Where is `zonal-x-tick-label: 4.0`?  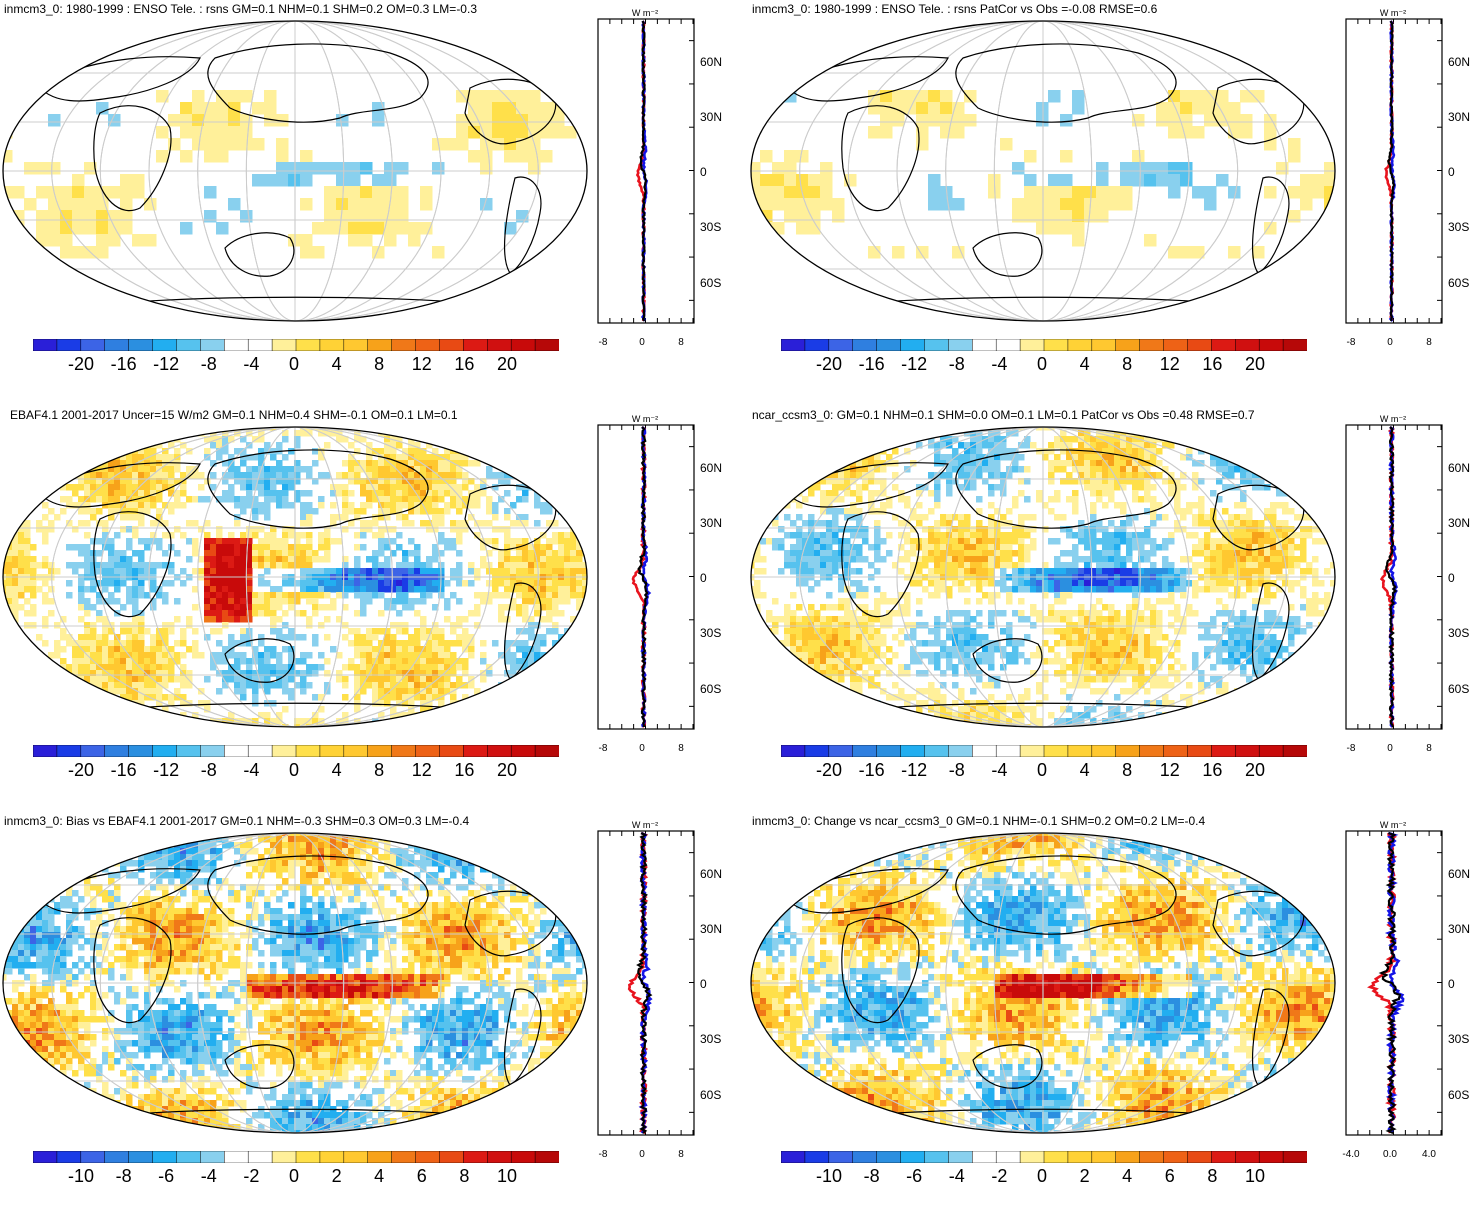
zonal-x-tick-label: 4.0 is located at coordinates (1429, 1154).